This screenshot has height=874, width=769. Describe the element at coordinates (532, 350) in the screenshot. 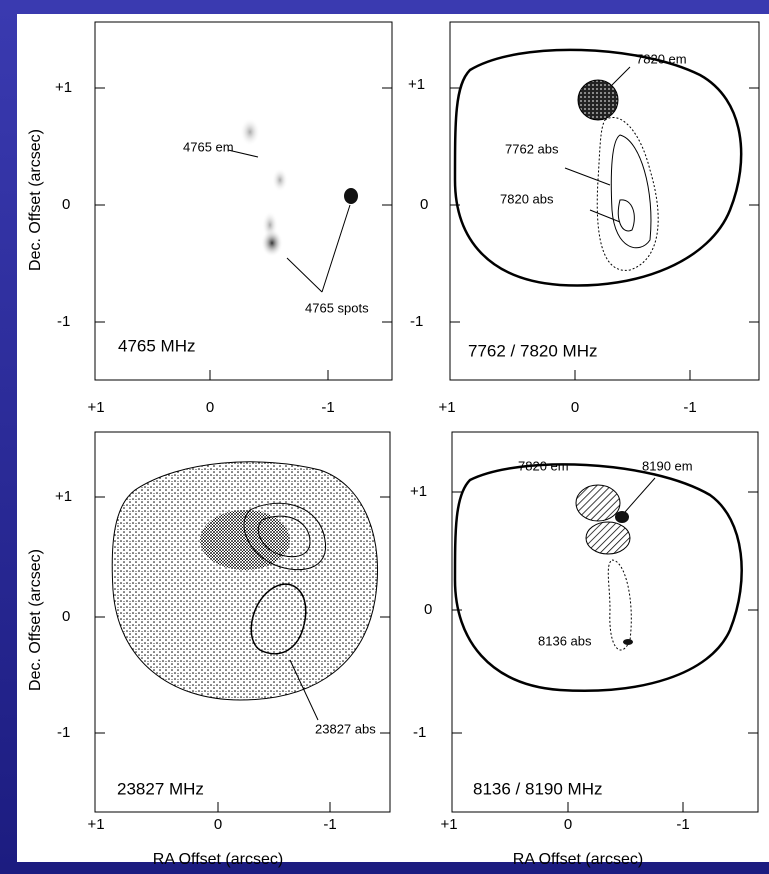

I see `panel-label: 7762 / 7820 MHz` at that location.